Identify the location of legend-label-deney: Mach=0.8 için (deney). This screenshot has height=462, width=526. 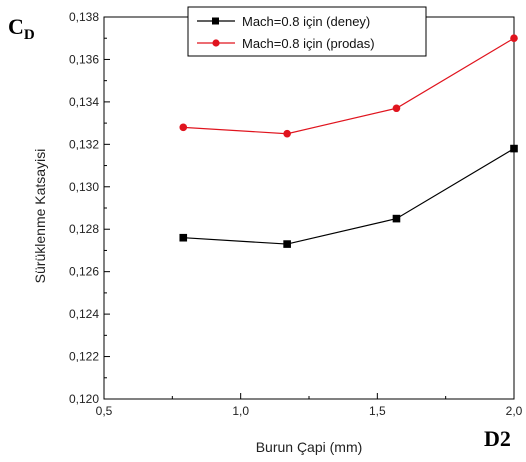
(306, 21).